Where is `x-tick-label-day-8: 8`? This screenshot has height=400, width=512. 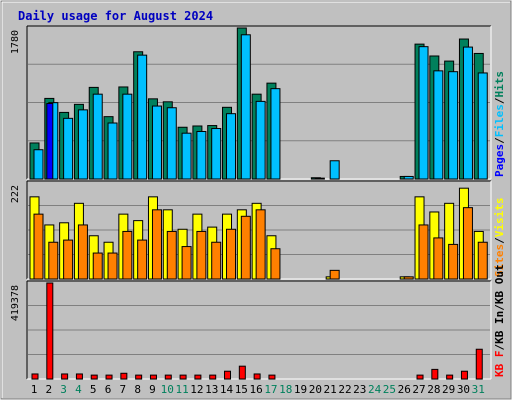 x-tick-label-day-8: 8 is located at coordinates (137, 389).